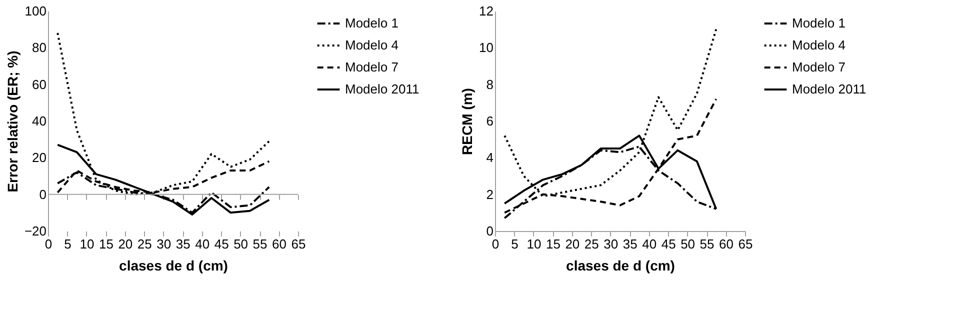 The width and height of the screenshot is (979, 334). I want to click on y-tick-label: 80, so click(39, 48).